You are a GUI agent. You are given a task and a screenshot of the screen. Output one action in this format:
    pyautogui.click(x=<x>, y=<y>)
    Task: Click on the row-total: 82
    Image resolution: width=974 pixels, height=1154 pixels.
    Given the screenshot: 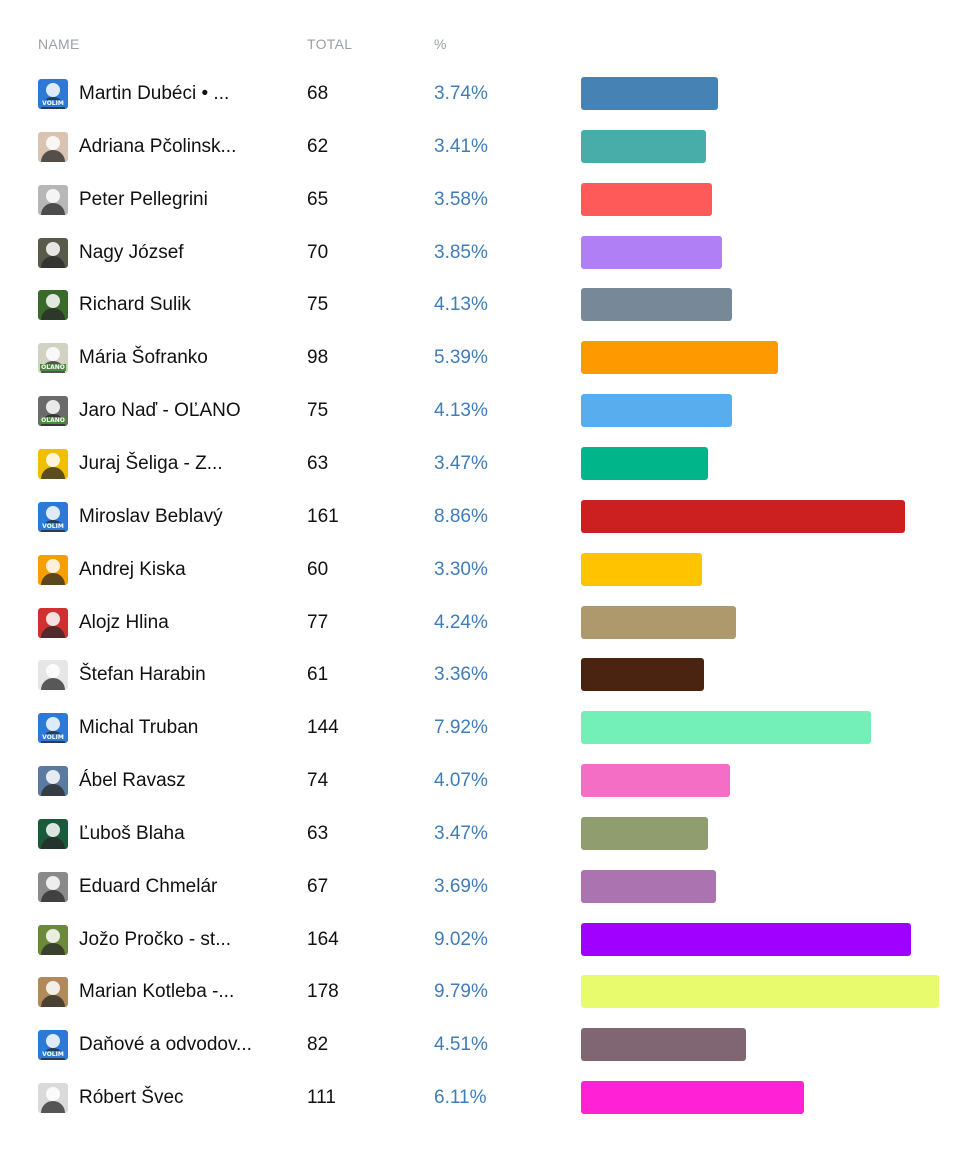 What is the action you would take?
    pyautogui.click(x=318, y=1045)
    